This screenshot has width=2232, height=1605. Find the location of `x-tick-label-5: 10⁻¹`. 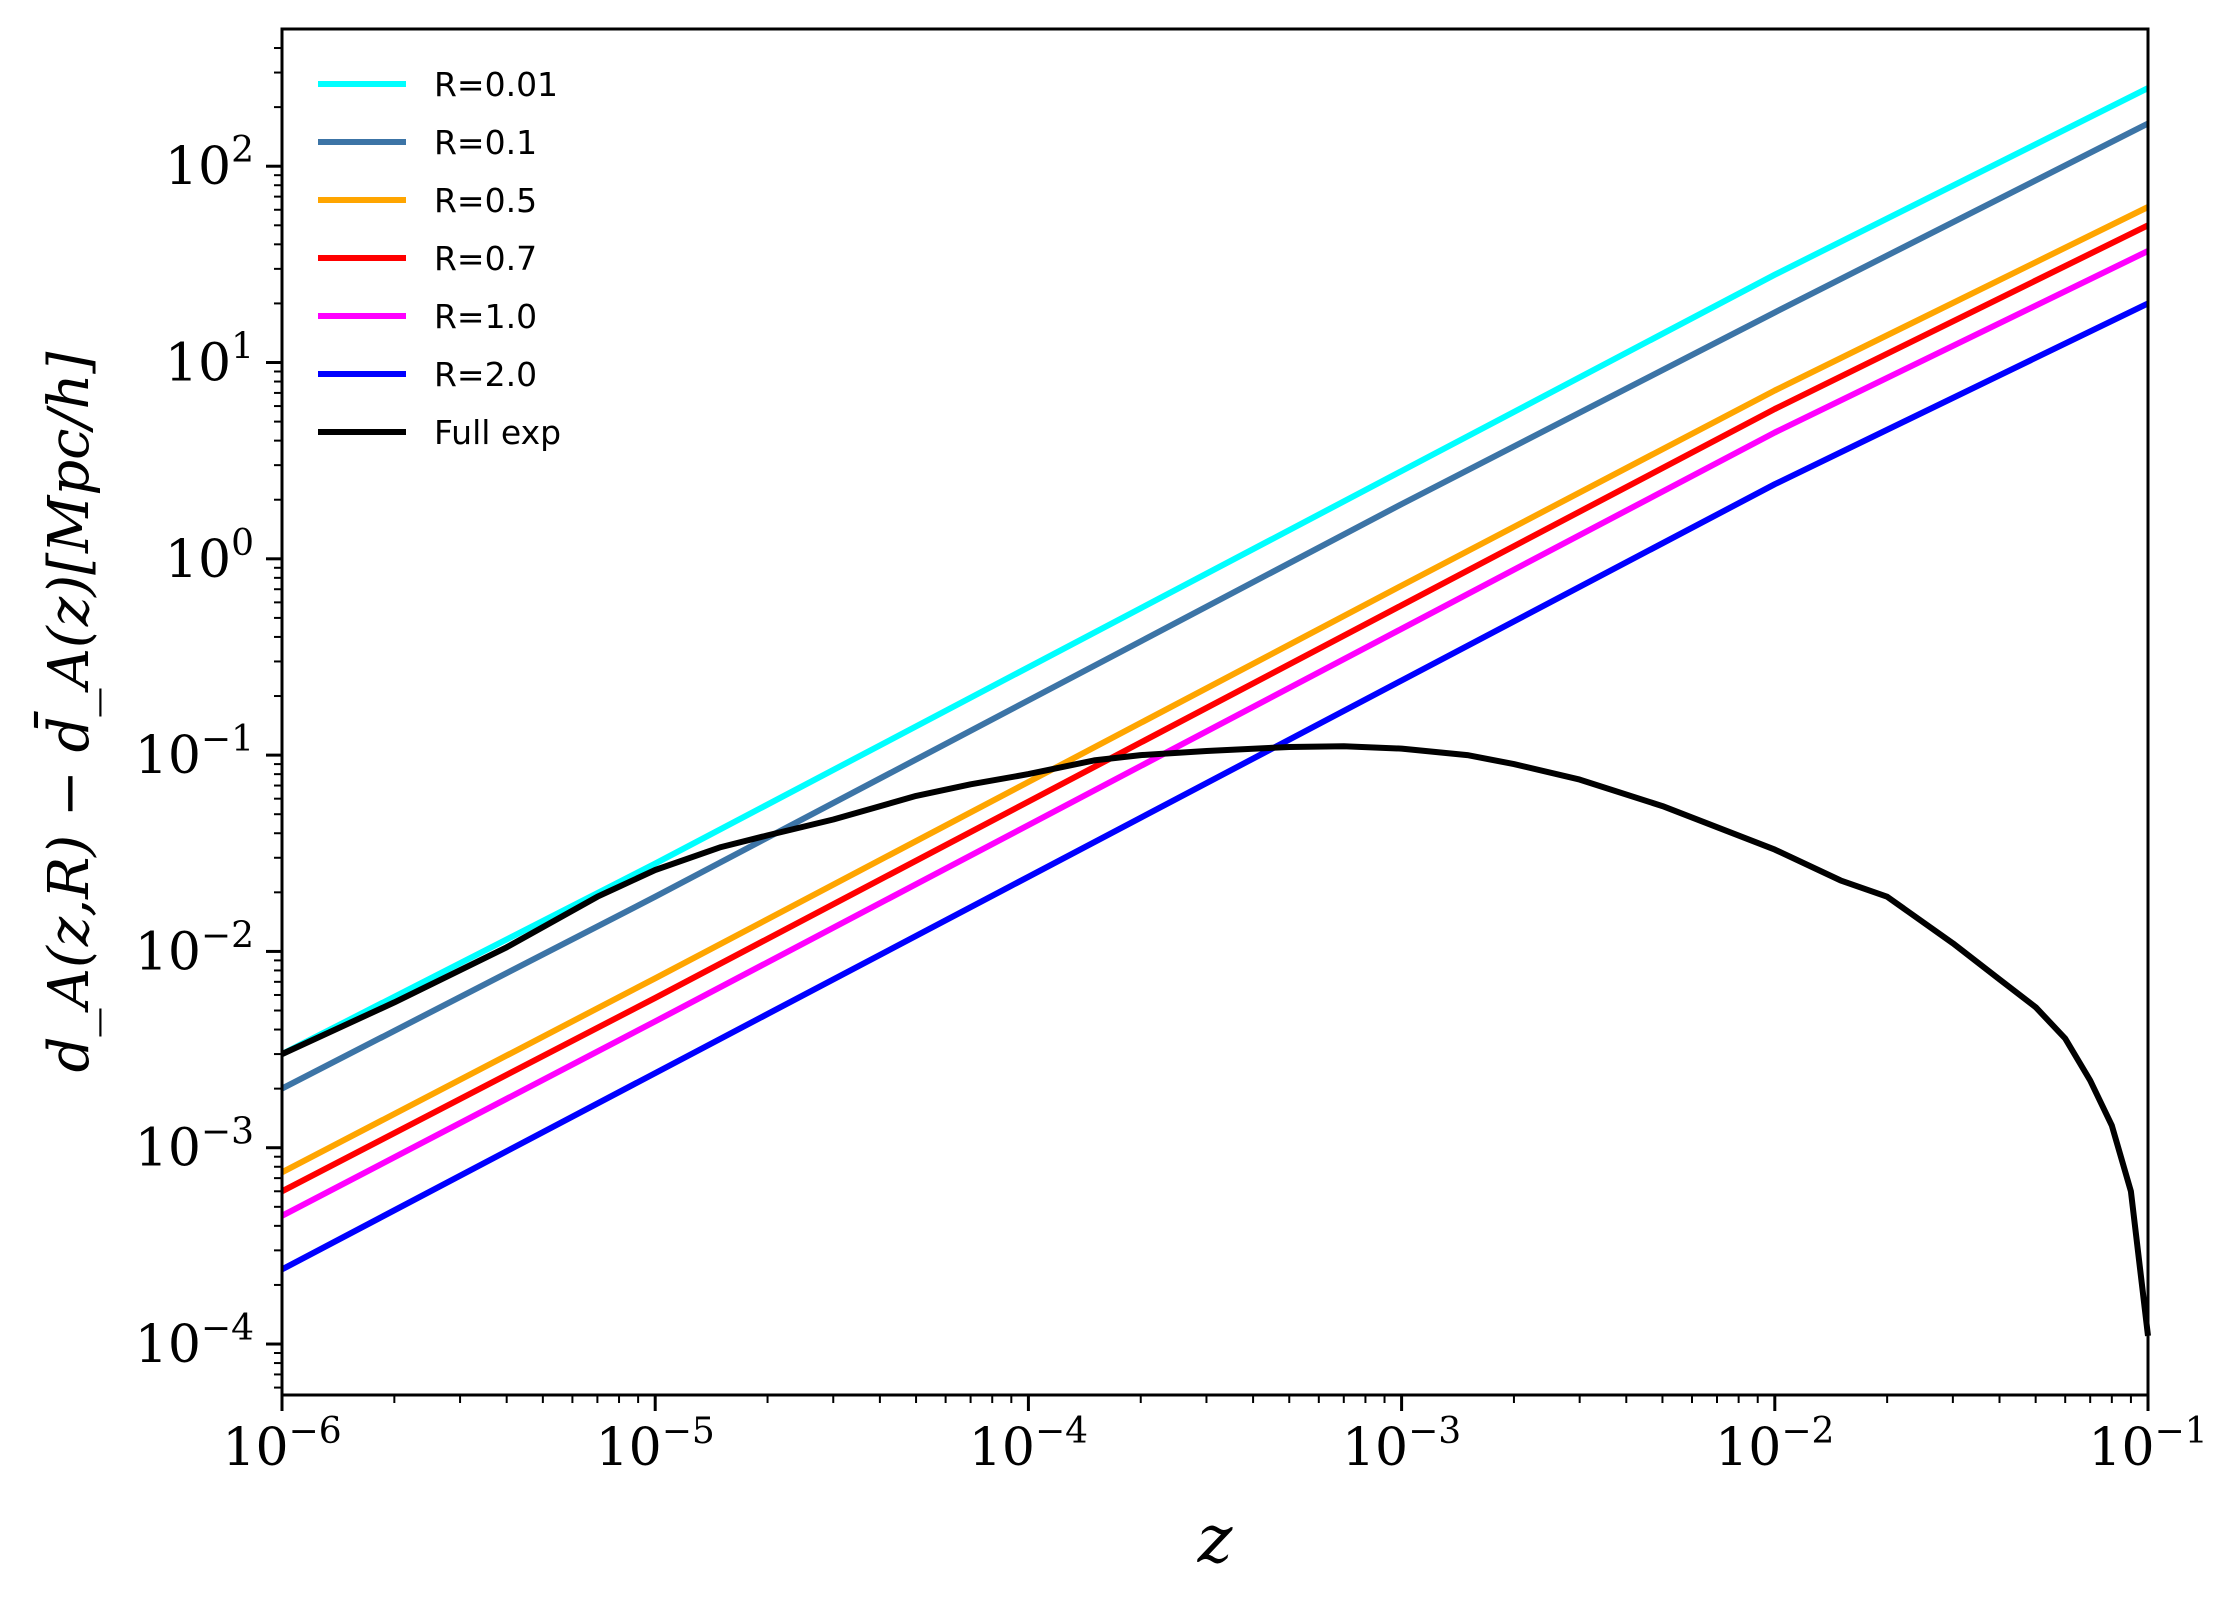

x-tick-label-5: 10⁻¹ is located at coordinates (2147, 1444).